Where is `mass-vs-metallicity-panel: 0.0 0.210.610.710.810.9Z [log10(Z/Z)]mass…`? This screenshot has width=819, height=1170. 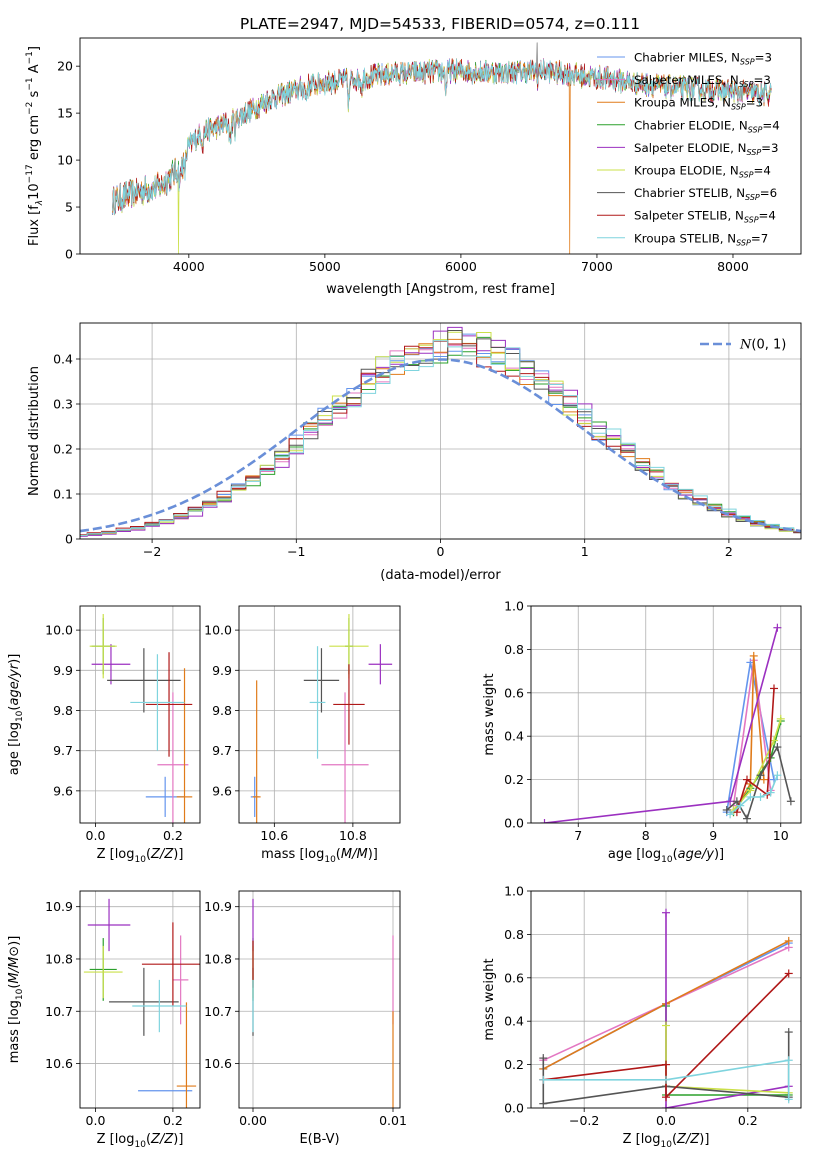
mass-vs-metallicity-panel: 0.0 0.210.610.710.810.9Z [log10(Z/Z)]mass… is located at coordinates (104, 1020).